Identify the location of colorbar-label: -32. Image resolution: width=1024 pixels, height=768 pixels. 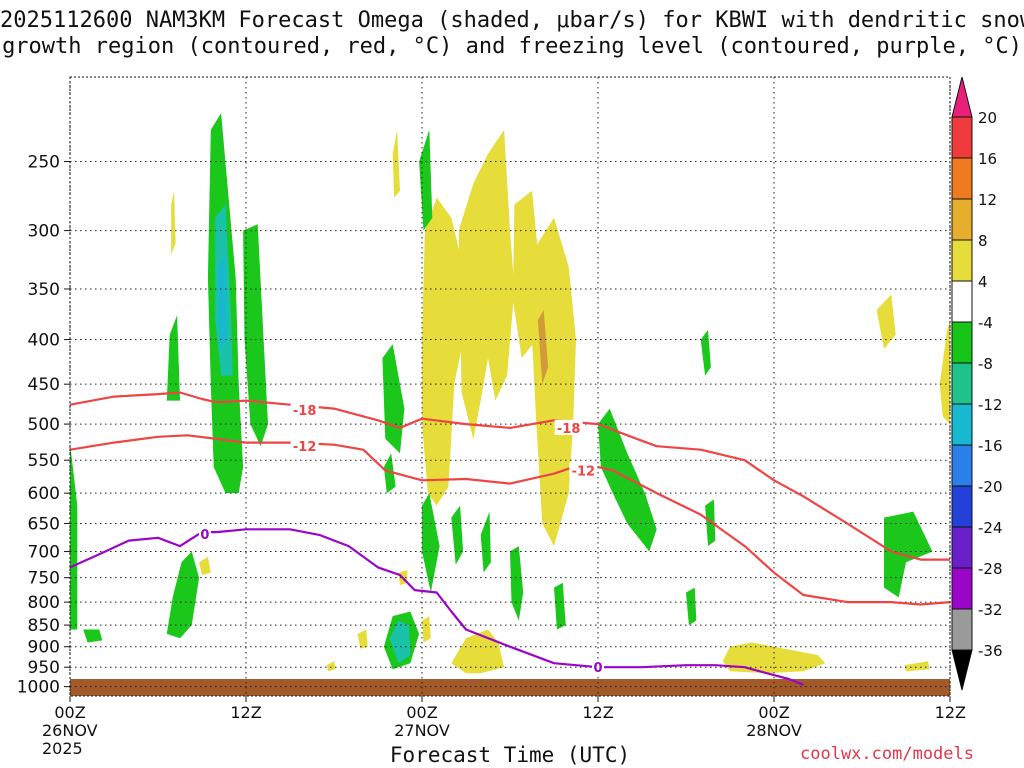
(990, 610).